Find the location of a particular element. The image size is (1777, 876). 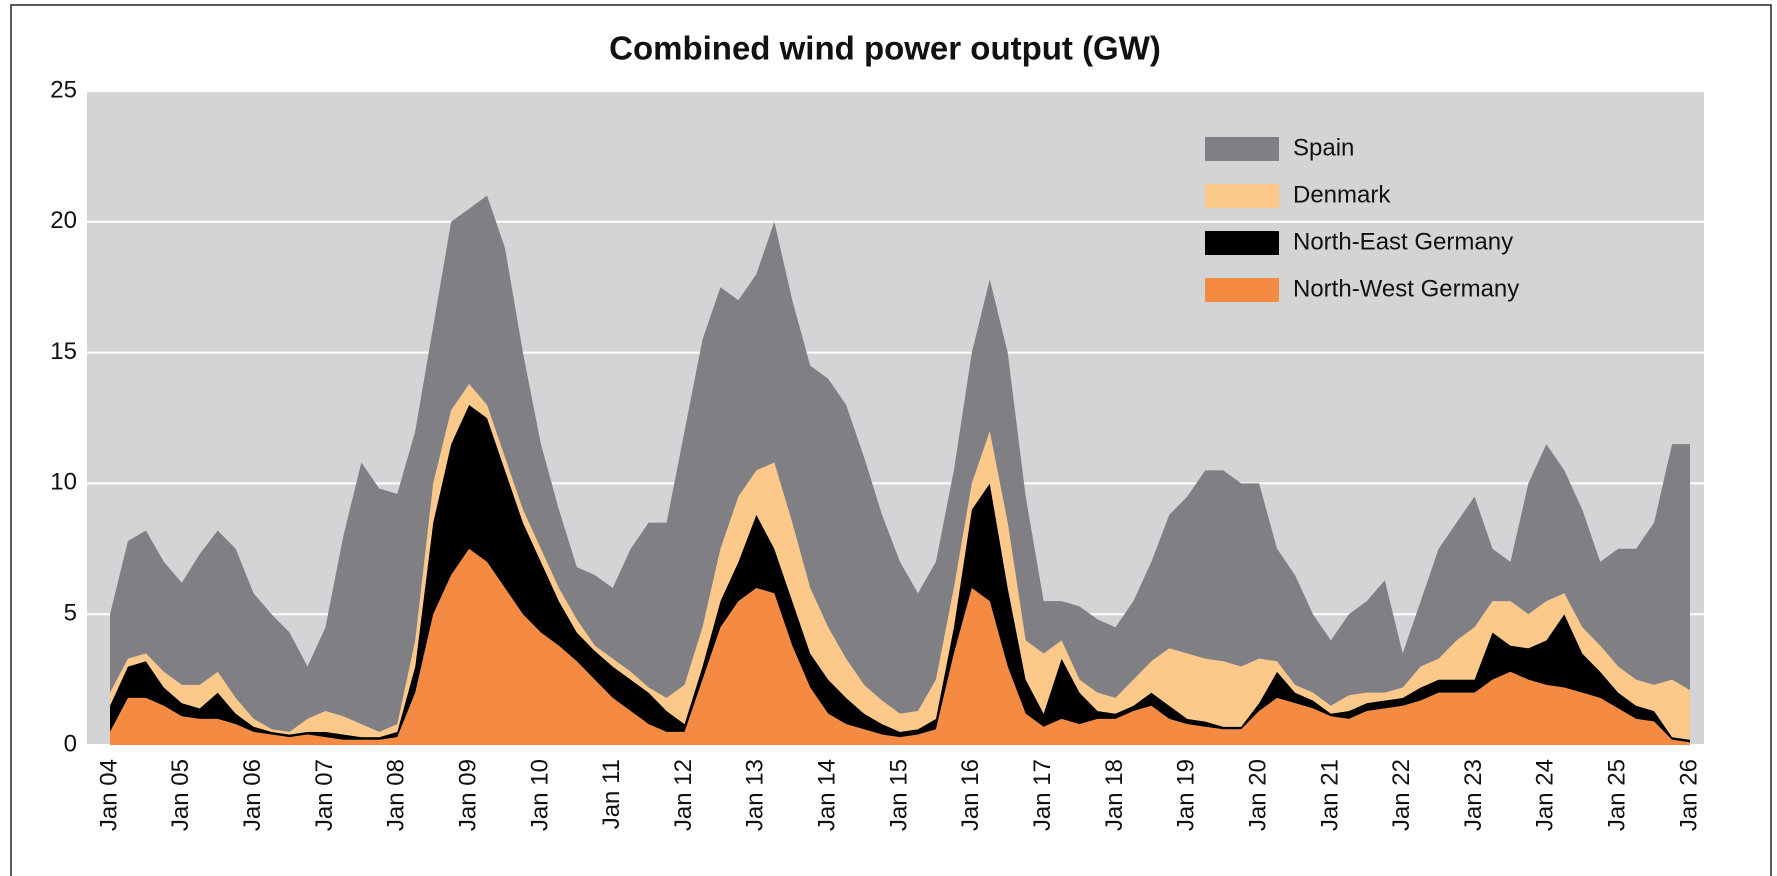

y-tick-label: 0 is located at coordinates (70, 743).